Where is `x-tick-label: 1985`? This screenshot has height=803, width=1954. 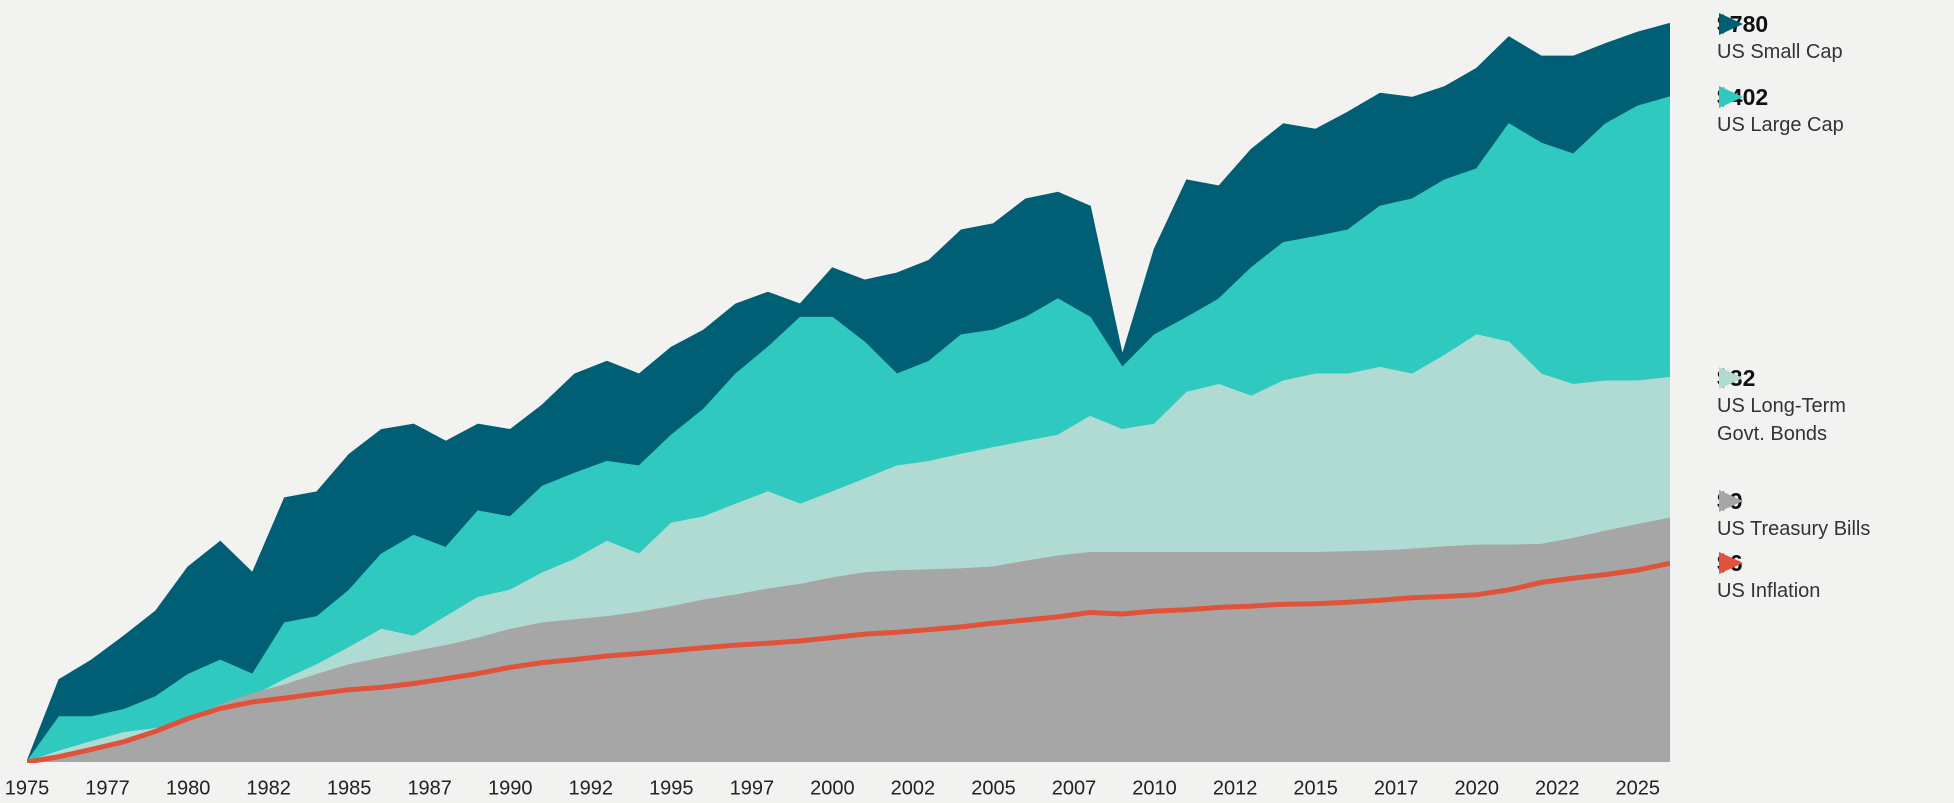
x-tick-label: 1985 is located at coordinates (349, 788).